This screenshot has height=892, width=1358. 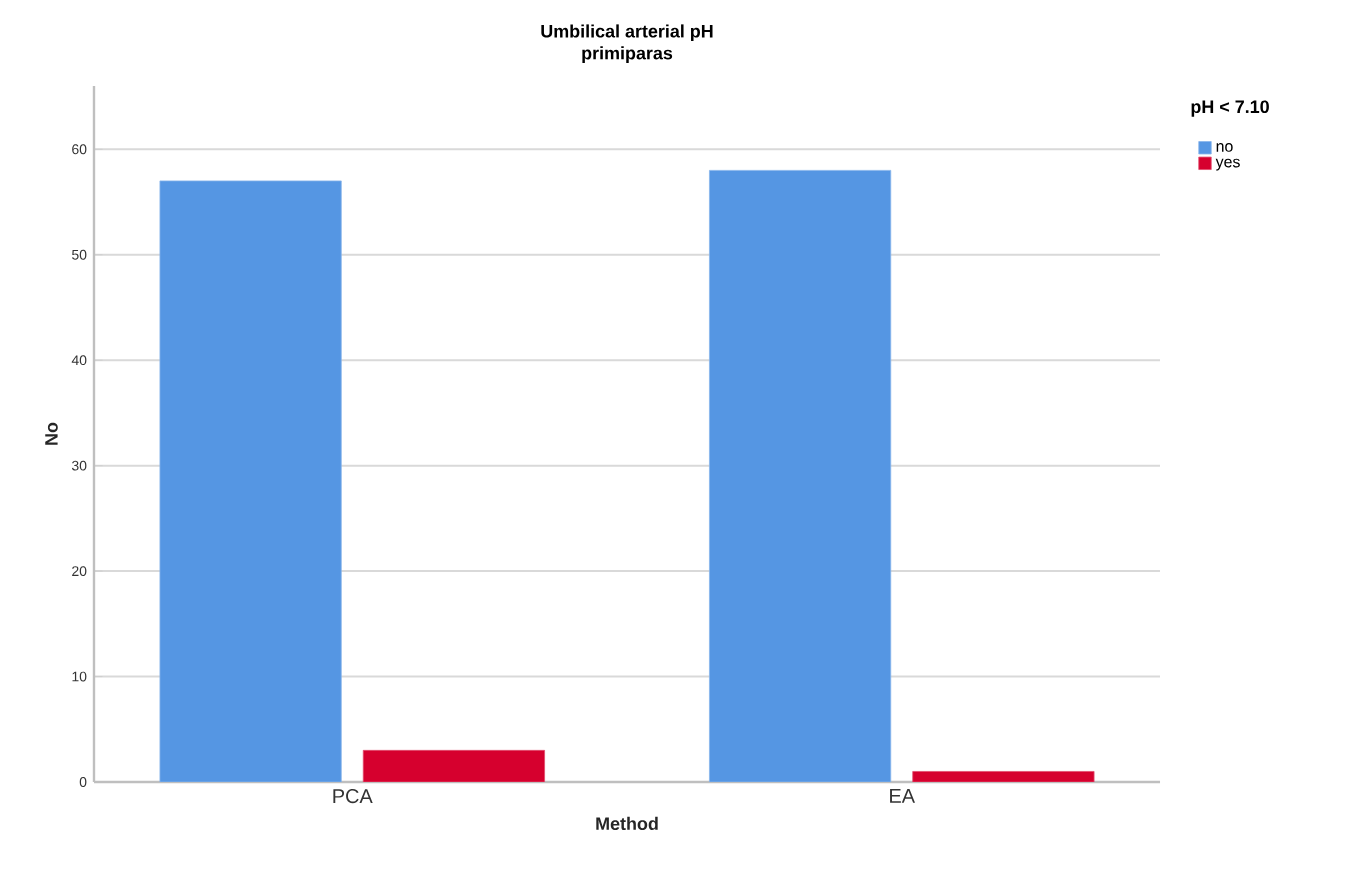 I want to click on x-axis-title: Method, so click(x=627, y=823).